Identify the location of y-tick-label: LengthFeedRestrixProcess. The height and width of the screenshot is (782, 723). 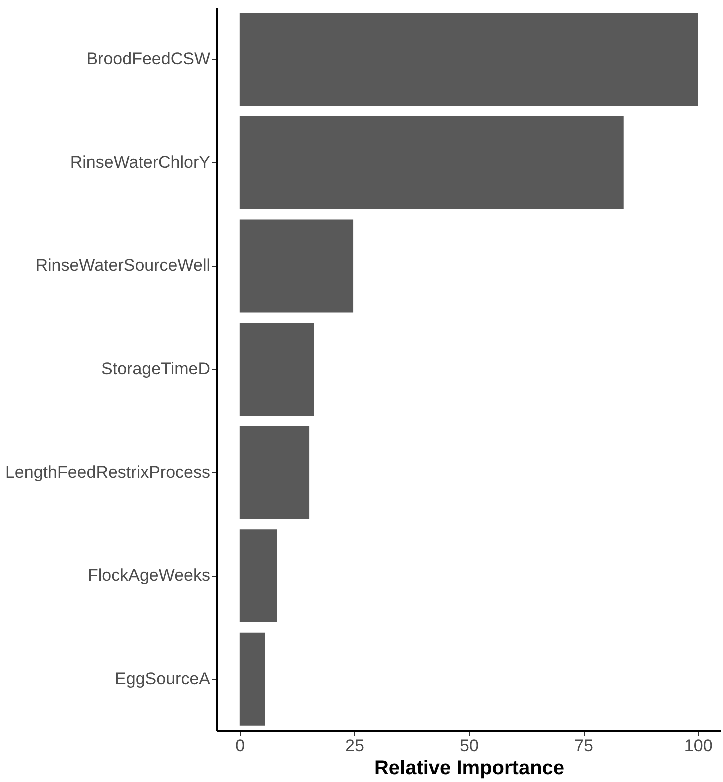
(107, 472).